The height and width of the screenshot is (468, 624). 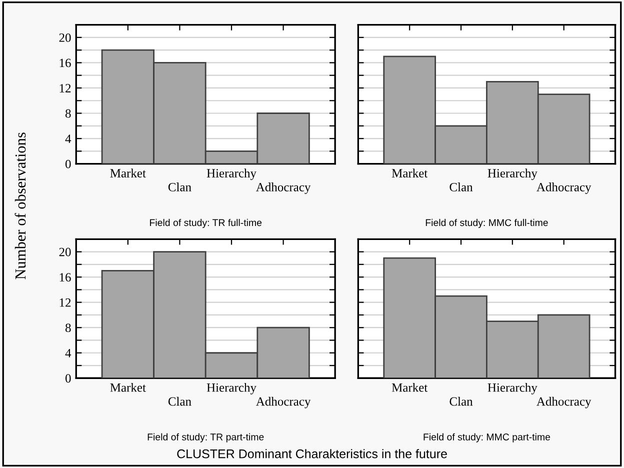 What do you see at coordinates (20, 206) in the screenshot?
I see `y-axis-title: Number of observations` at bounding box center [20, 206].